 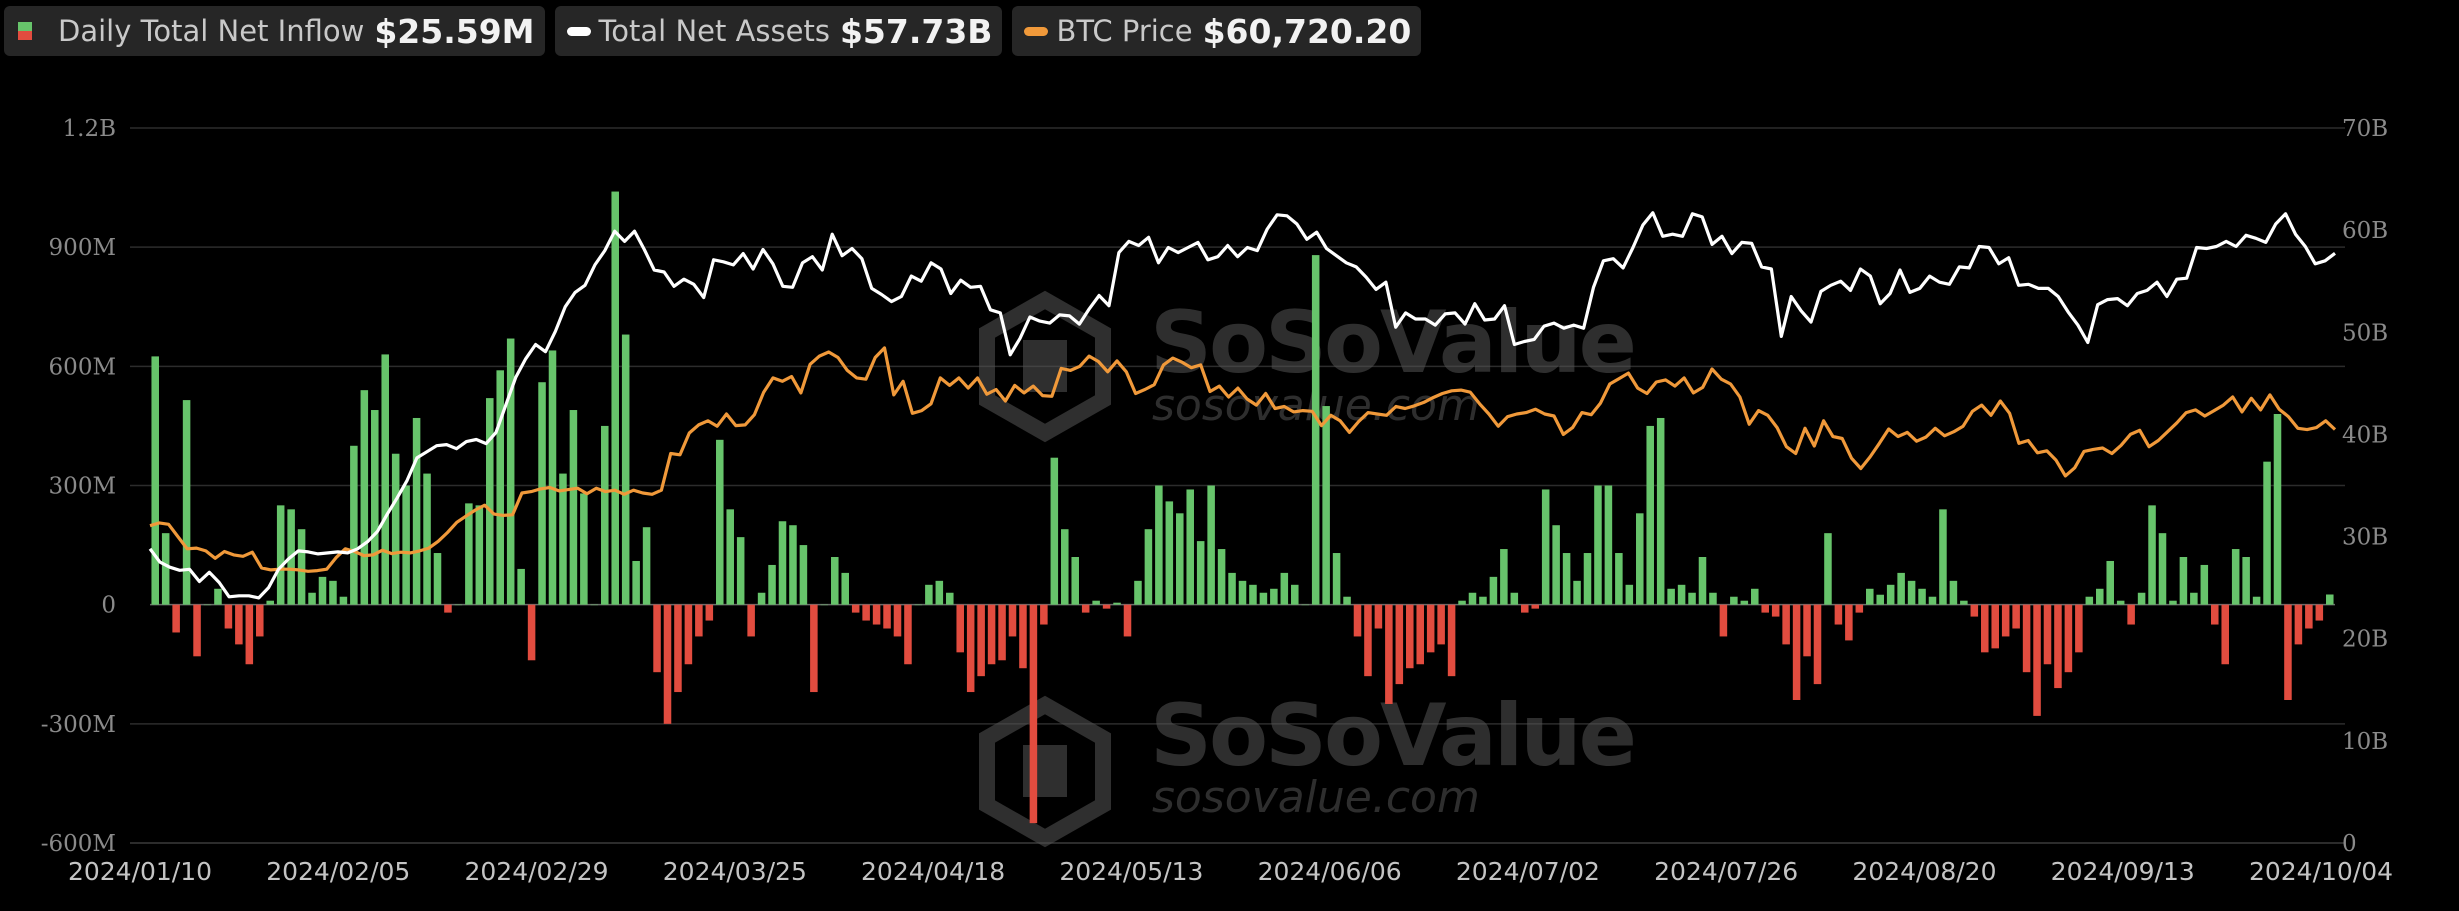 What do you see at coordinates (82, 248) in the screenshot?
I see `y-left-tick-label: 900M` at bounding box center [82, 248].